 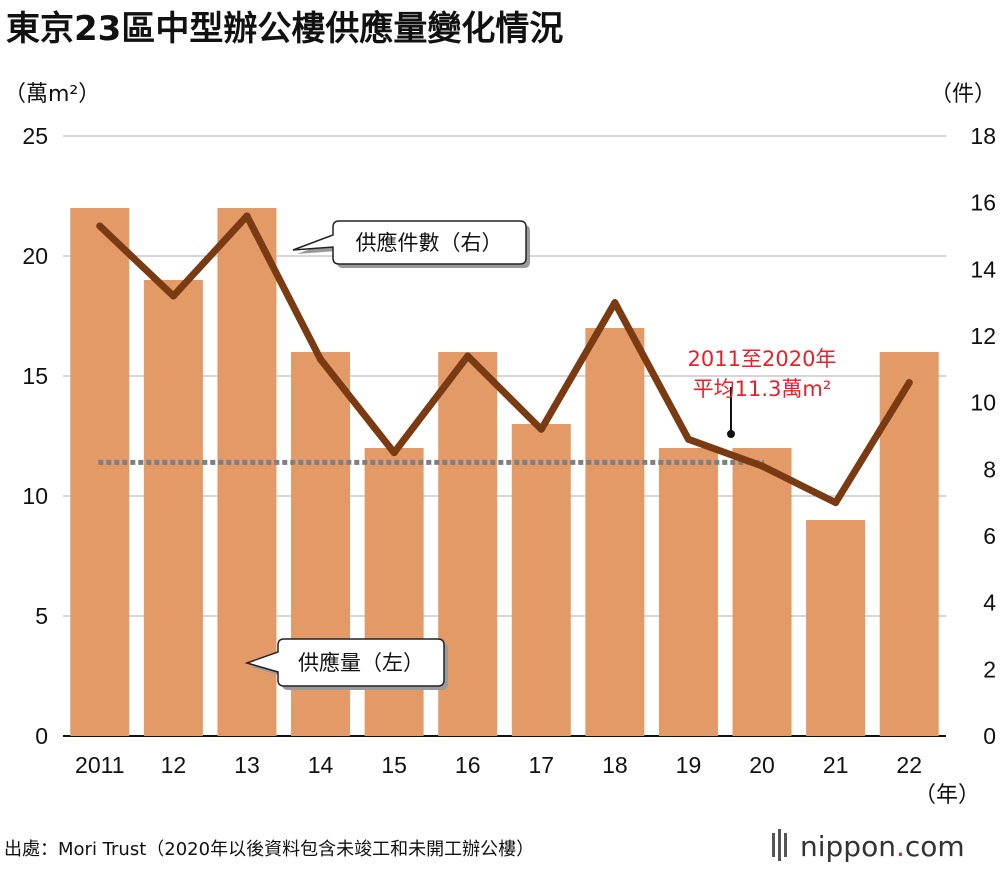 What do you see at coordinates (429, 243) in the screenshot?
I see `line-series-label: 供應件數（右）` at bounding box center [429, 243].